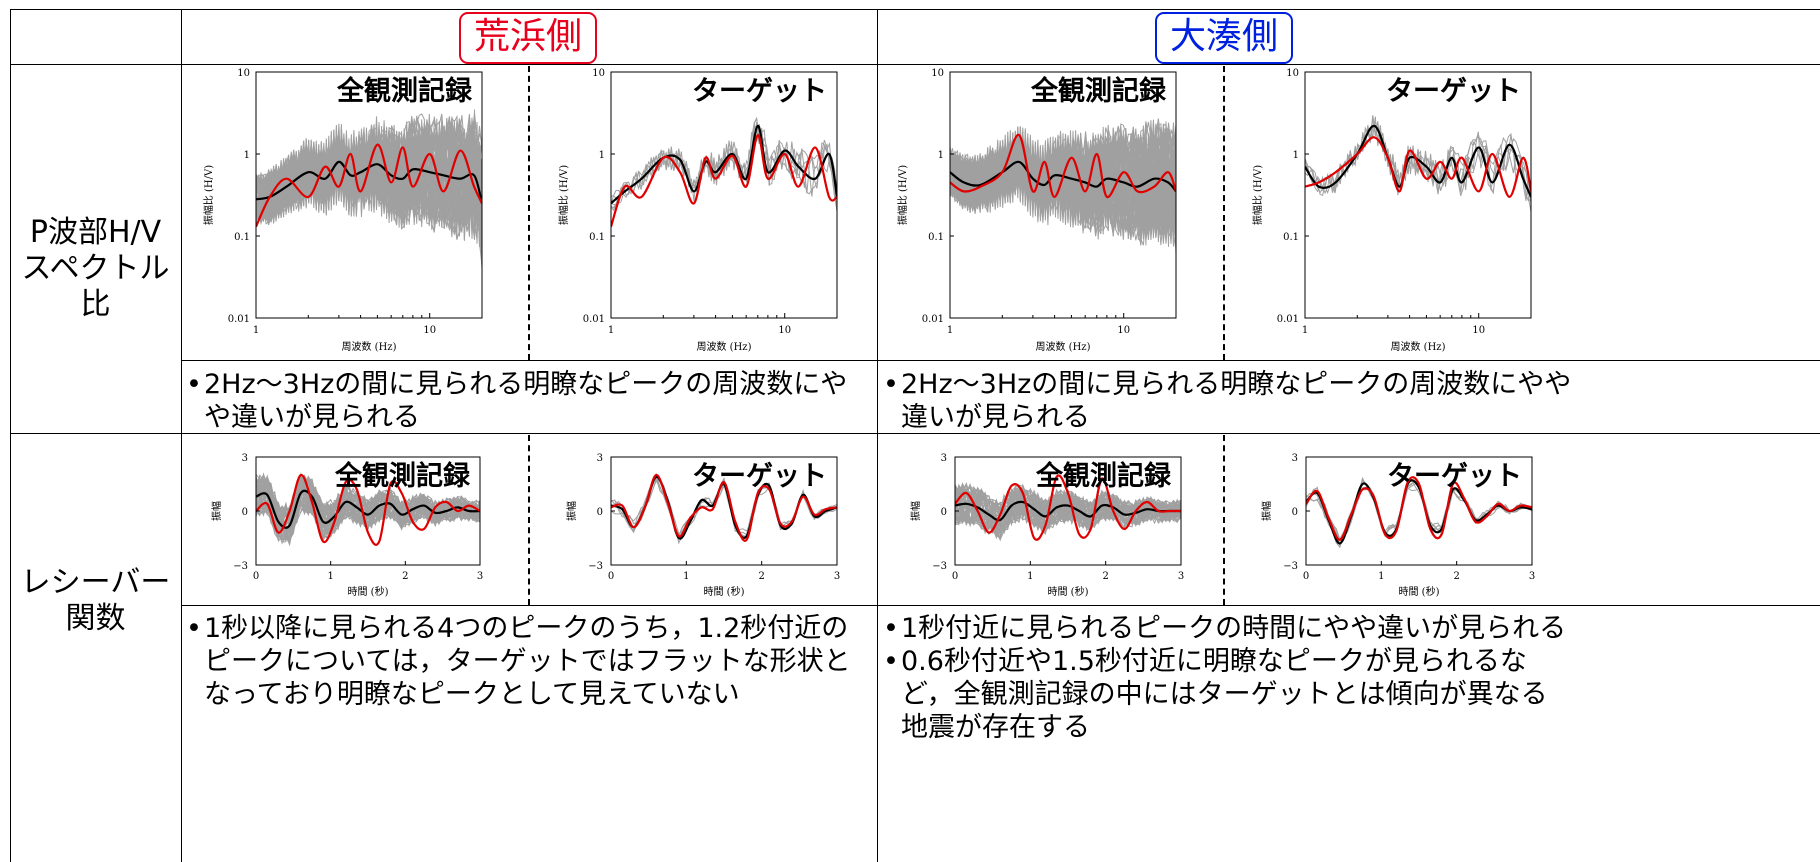 This screenshot has width=1820, height=862. Describe the element at coordinates (1224, 38) in the screenshot. I see `header-ominato: 大湊側` at that location.